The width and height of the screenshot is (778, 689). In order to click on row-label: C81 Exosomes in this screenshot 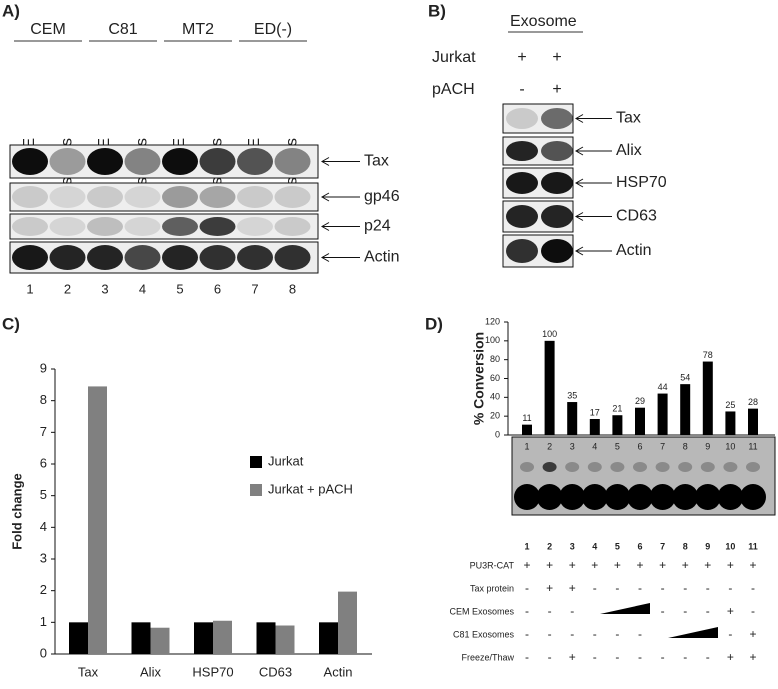, I will do `click(484, 634)`.